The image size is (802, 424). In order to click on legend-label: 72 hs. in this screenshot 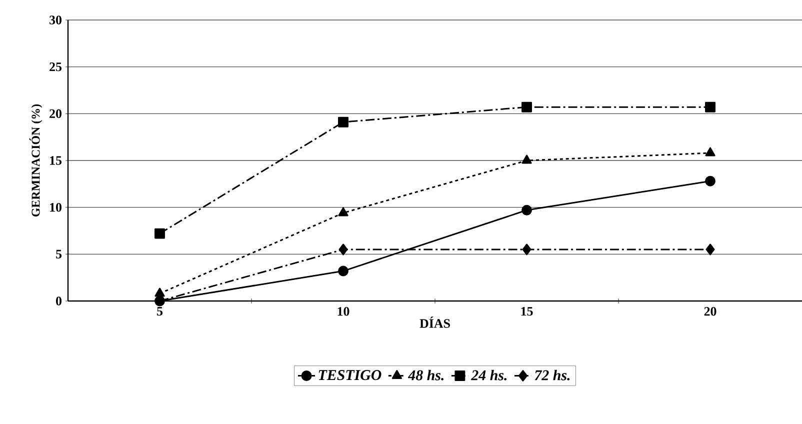, I will do `click(552, 375)`.